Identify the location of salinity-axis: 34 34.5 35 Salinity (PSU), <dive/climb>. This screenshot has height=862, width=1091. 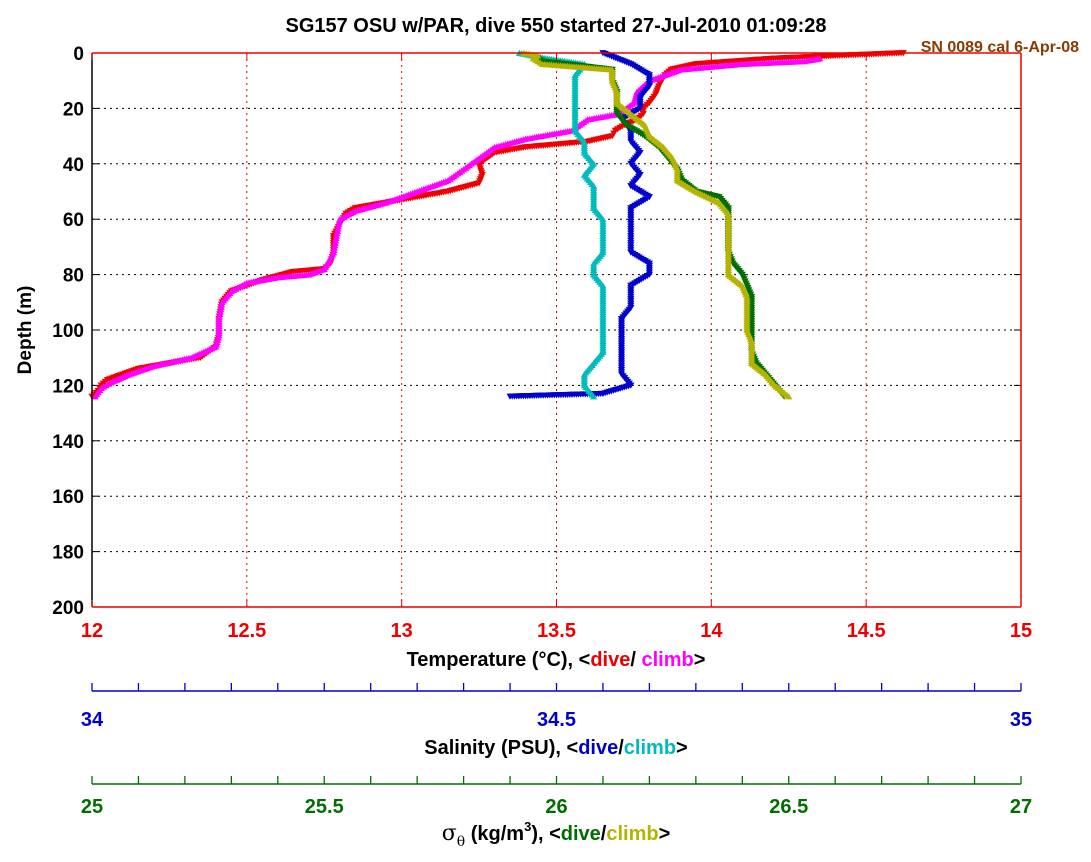
(556, 721).